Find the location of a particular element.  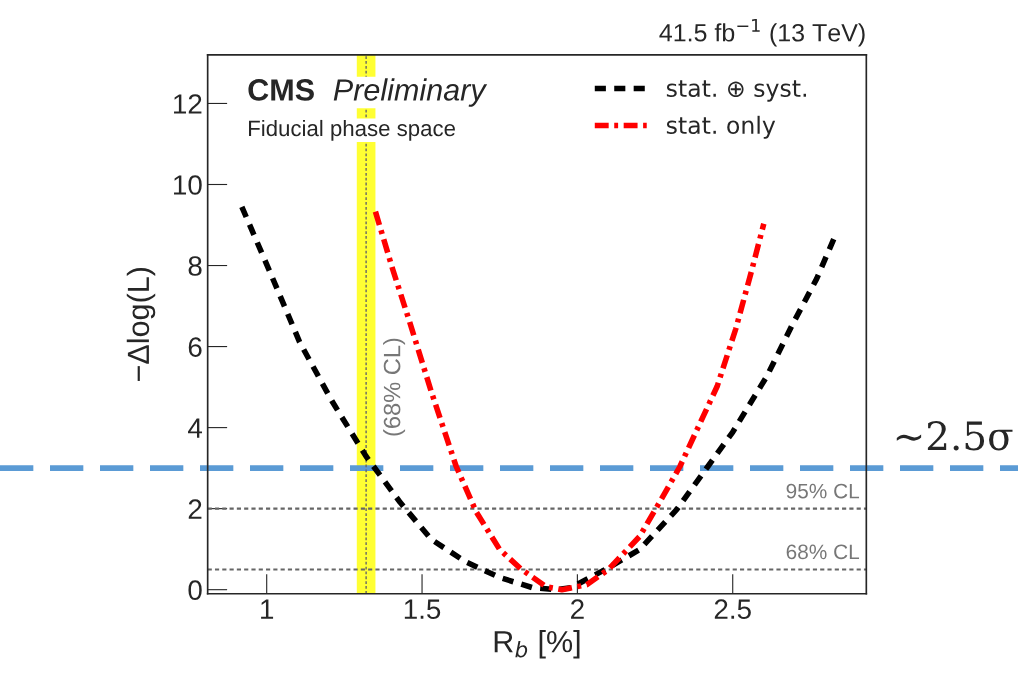

ref-line-label: ~2.5σ is located at coordinates (954, 436).